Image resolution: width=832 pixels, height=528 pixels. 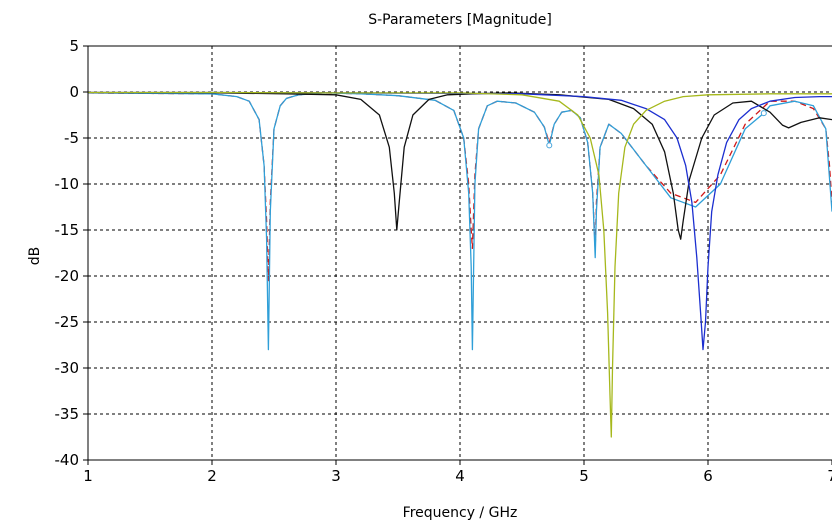 I want to click on x-tick-label: 3, so click(x=336, y=476).